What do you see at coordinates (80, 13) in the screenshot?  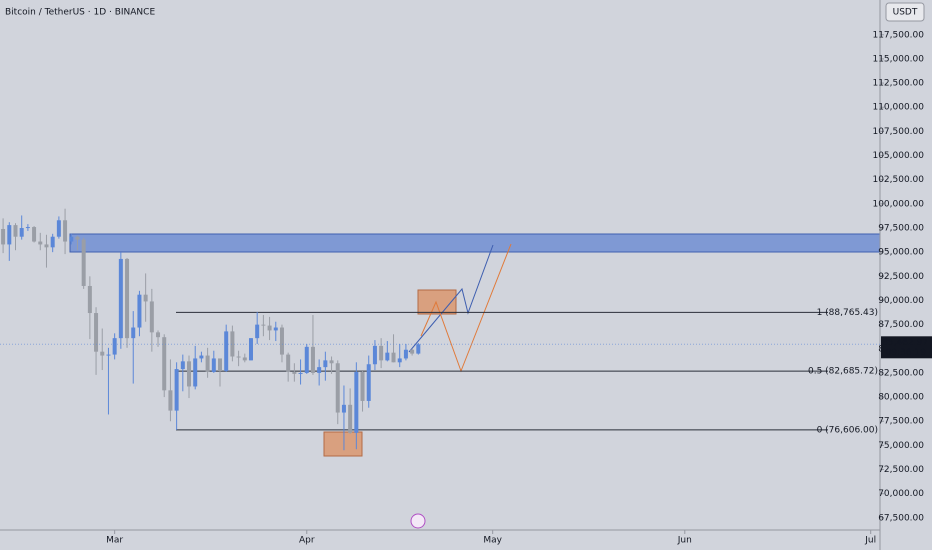 I see `chart-title: Bitcoin / TetherUS · 1D · BINANCE` at bounding box center [80, 13].